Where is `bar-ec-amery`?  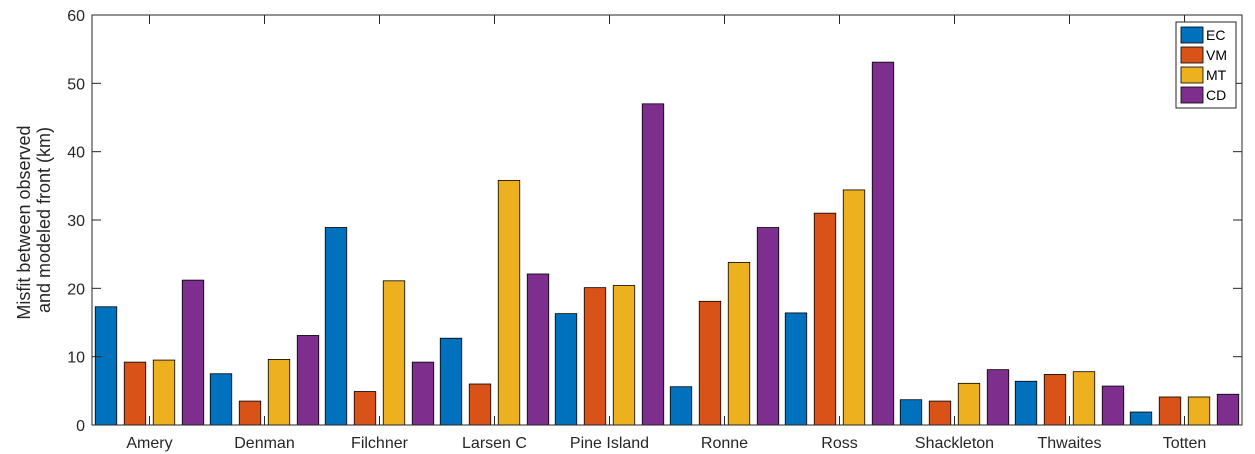 bar-ec-amery is located at coordinates (106, 366).